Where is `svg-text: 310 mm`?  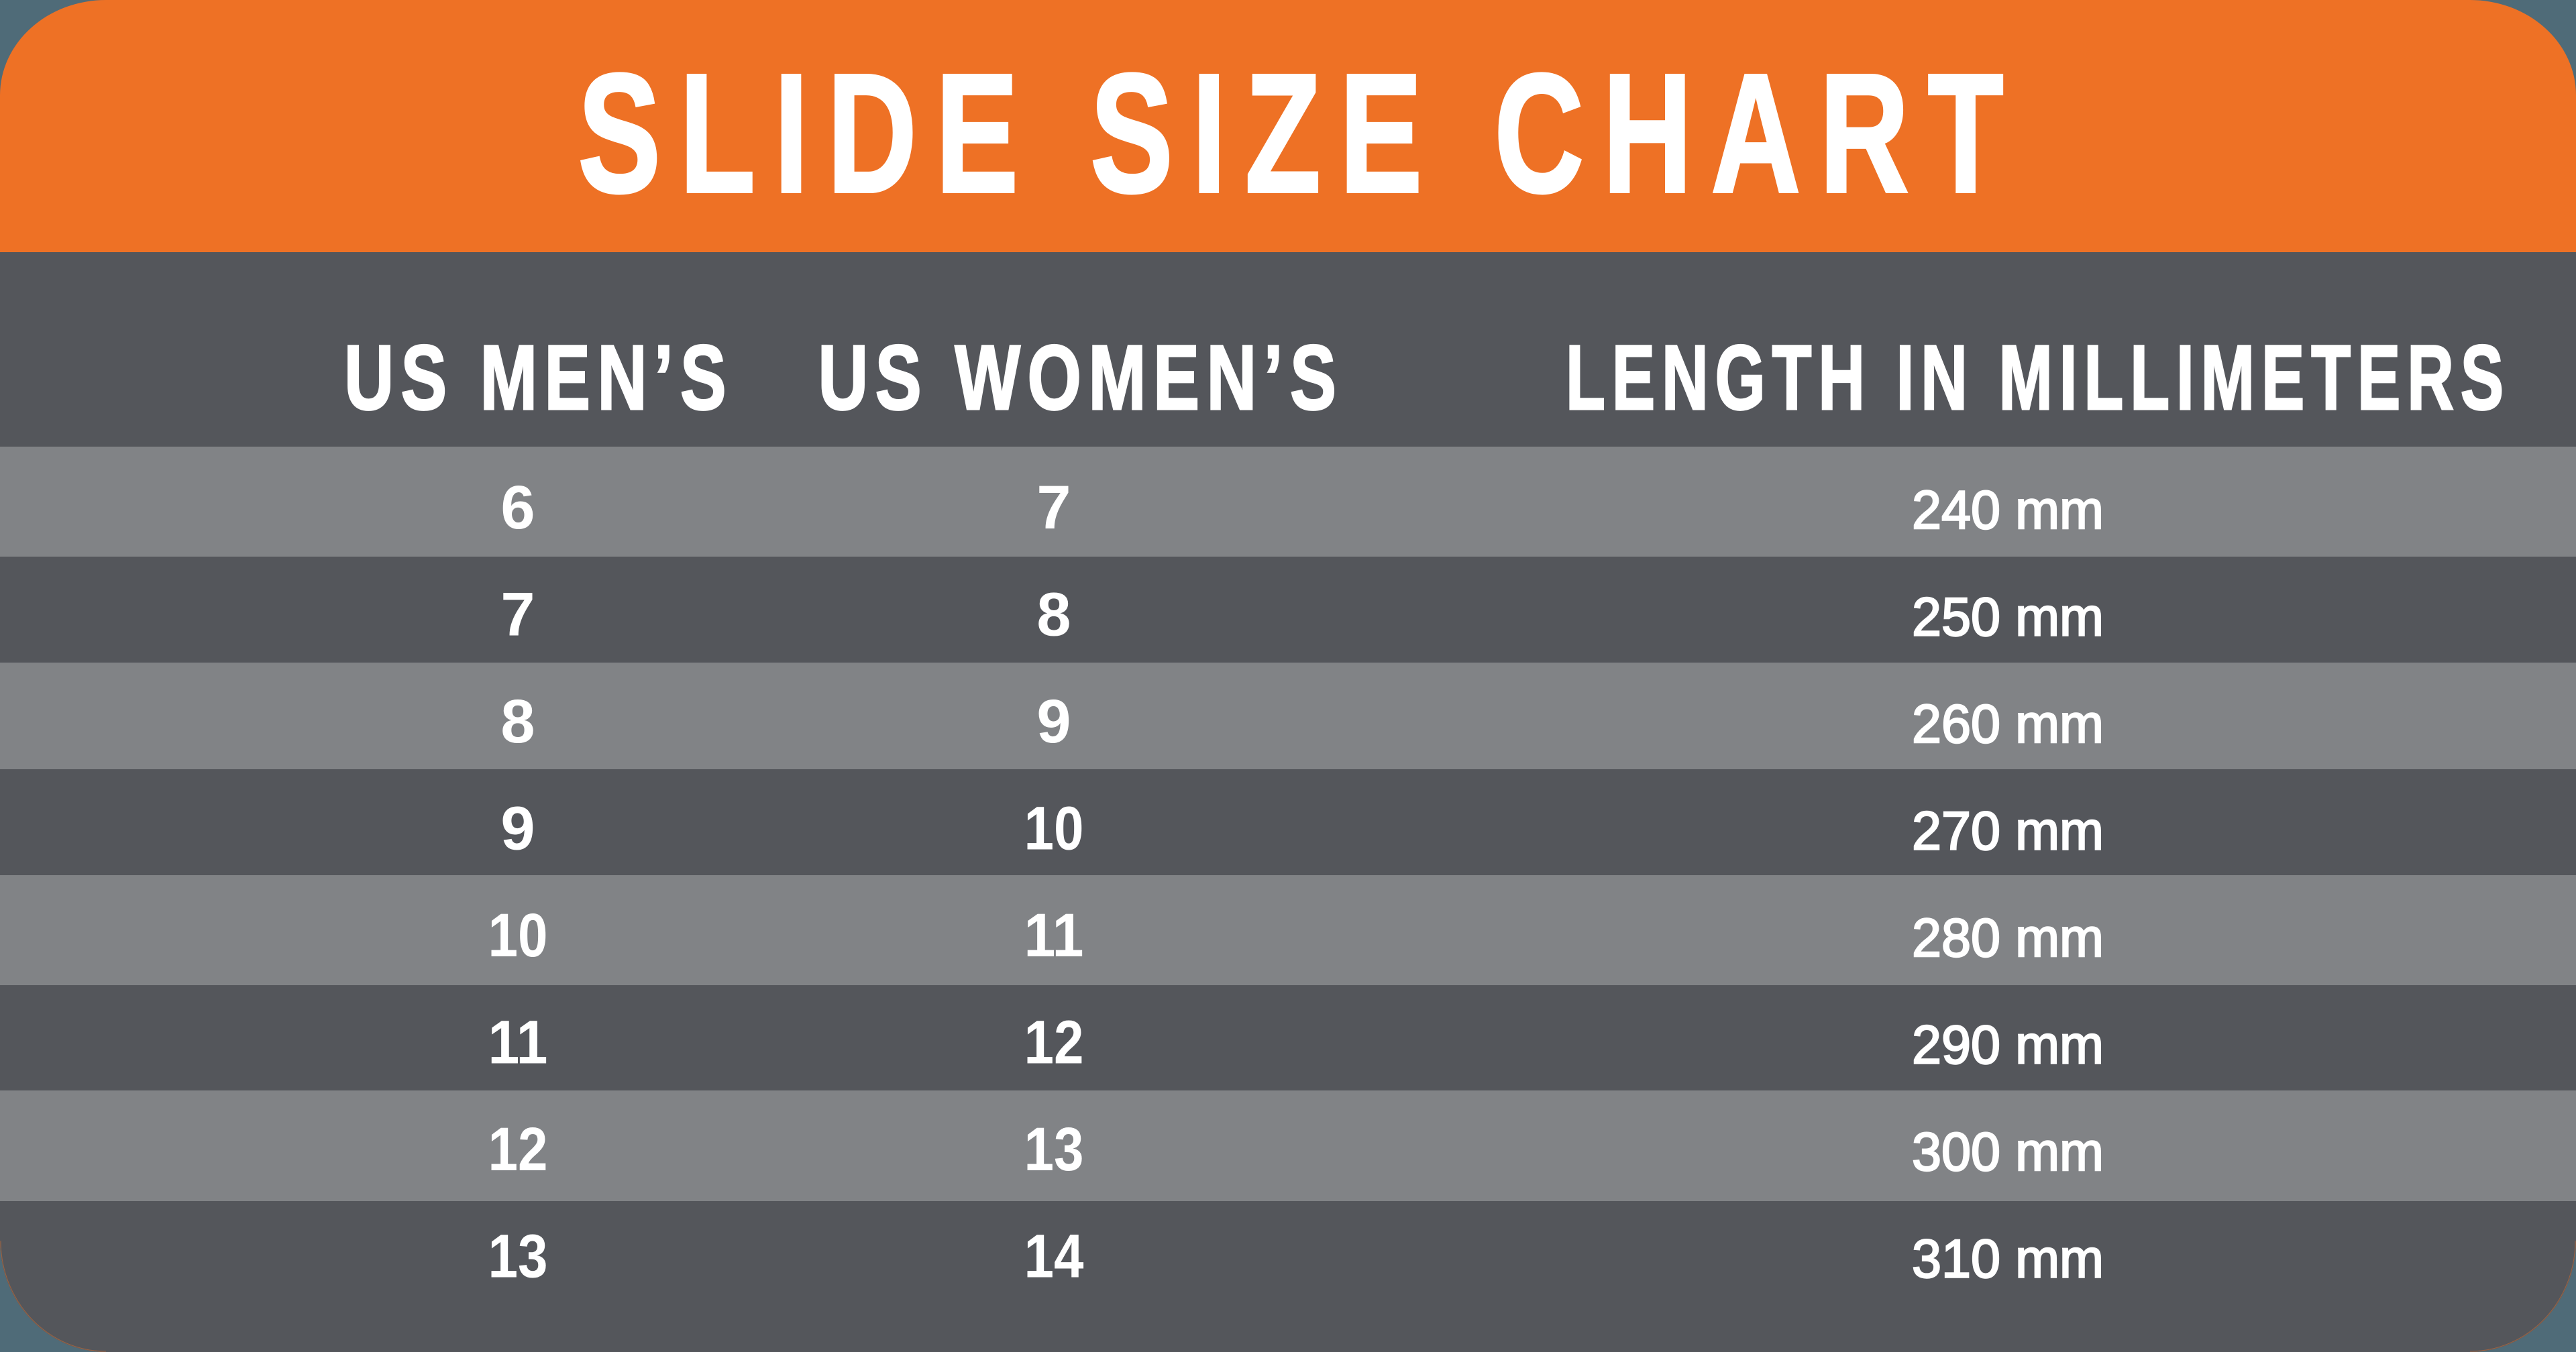
svg-text: 310 mm is located at coordinates (2008, 1259).